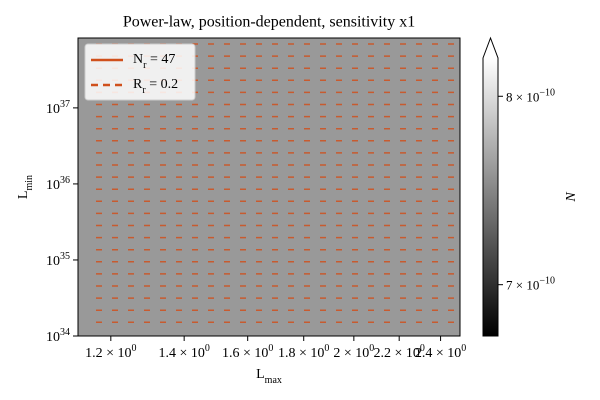 The width and height of the screenshot is (600, 400). I want to click on colorbar-frame, so click(490, 186).